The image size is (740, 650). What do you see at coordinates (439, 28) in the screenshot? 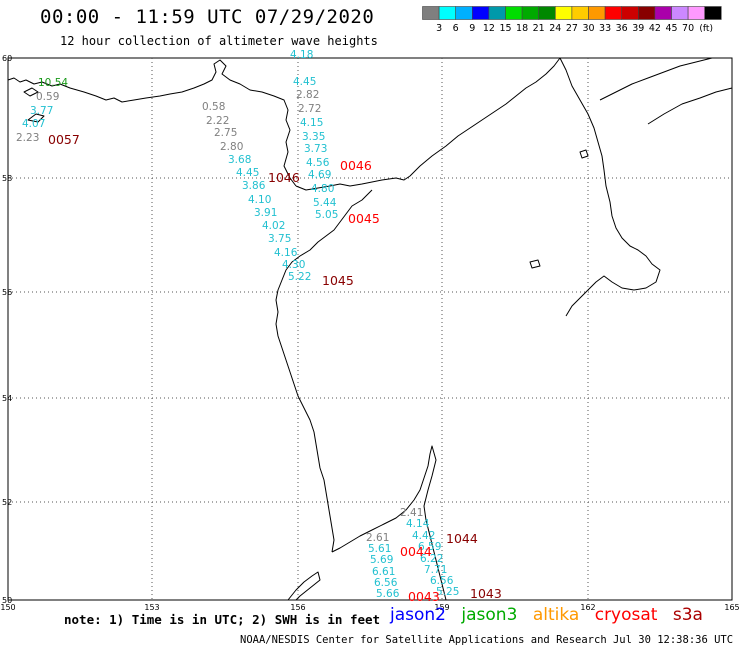
I see `scale-tick-label: 3` at bounding box center [439, 28].